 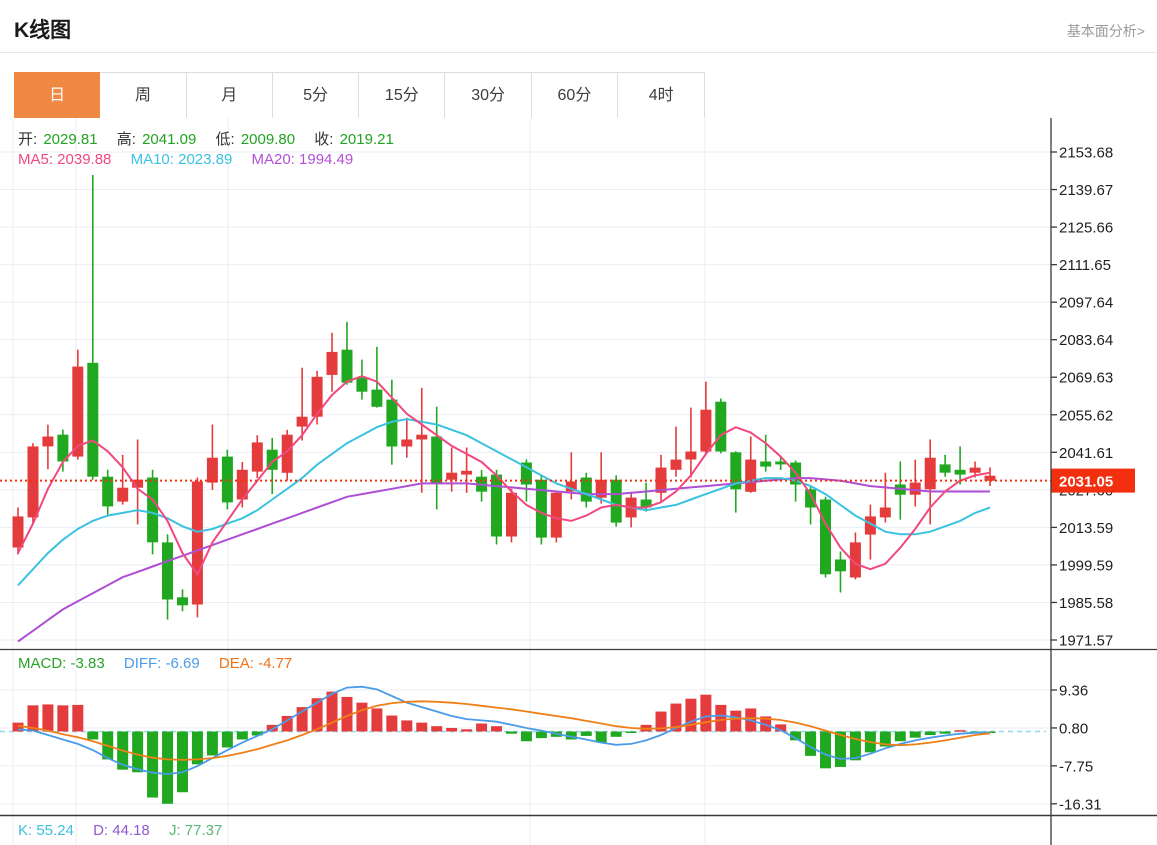 What do you see at coordinates (661, 95) in the screenshot?
I see `tab-period-7: 4时` at bounding box center [661, 95].